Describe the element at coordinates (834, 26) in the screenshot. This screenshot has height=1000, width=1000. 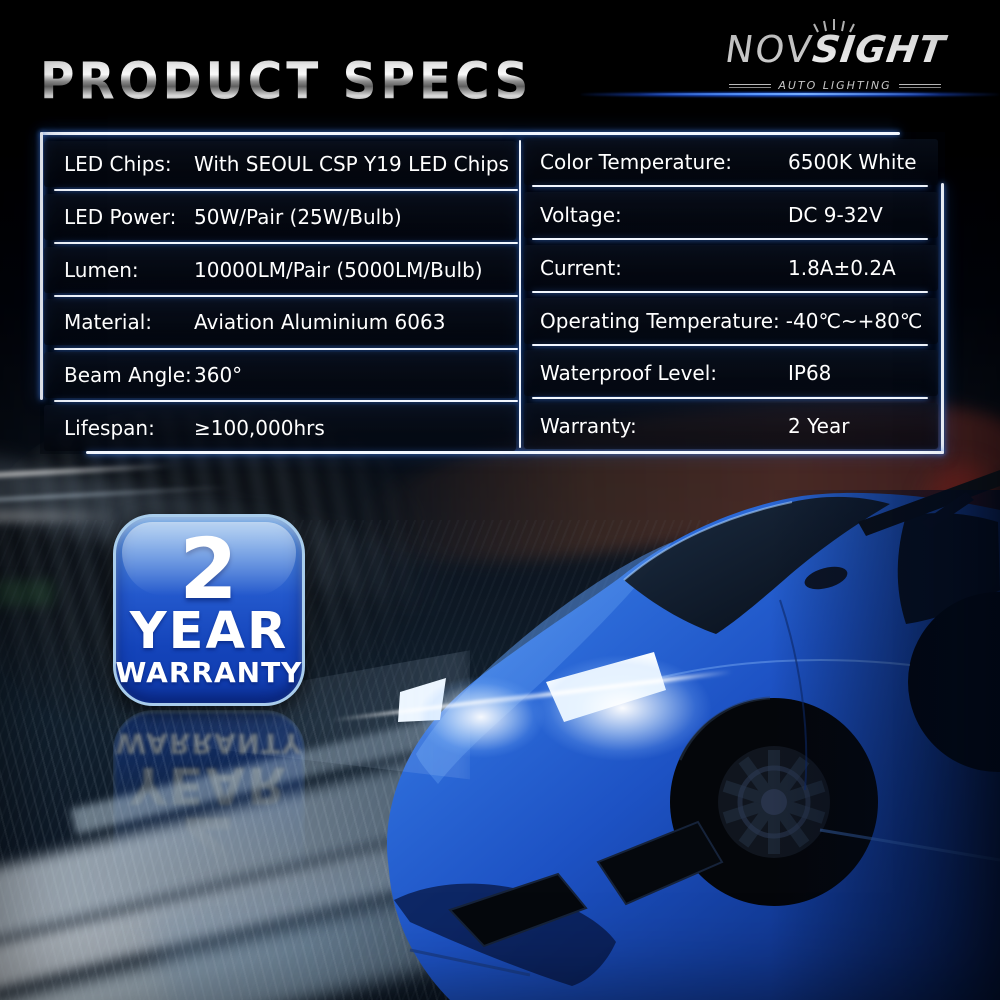
I see `light-rays-icon` at that location.